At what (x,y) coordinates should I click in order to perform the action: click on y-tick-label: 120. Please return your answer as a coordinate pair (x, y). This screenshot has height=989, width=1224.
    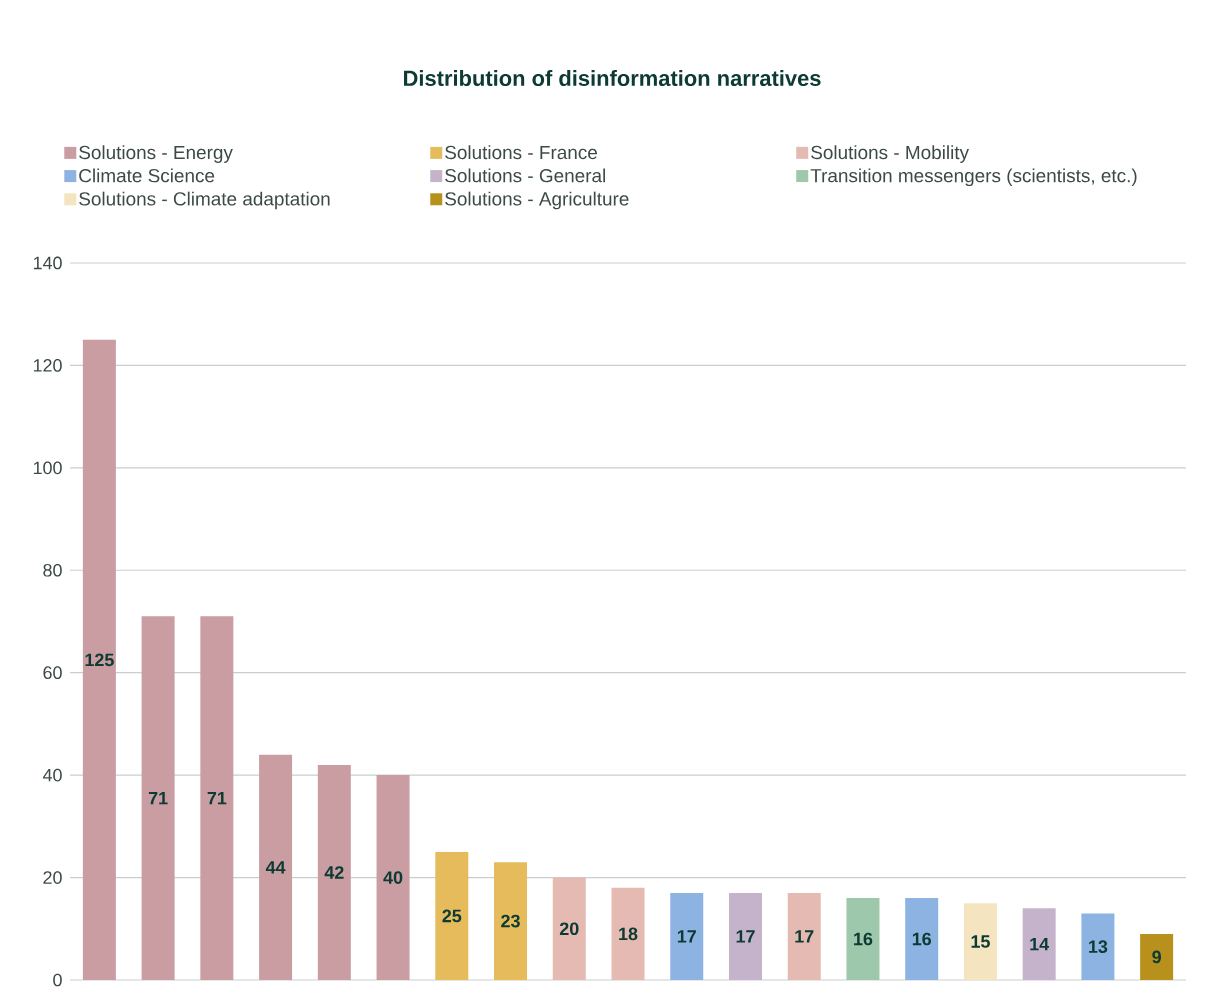
    Looking at the image, I should click on (47, 365).